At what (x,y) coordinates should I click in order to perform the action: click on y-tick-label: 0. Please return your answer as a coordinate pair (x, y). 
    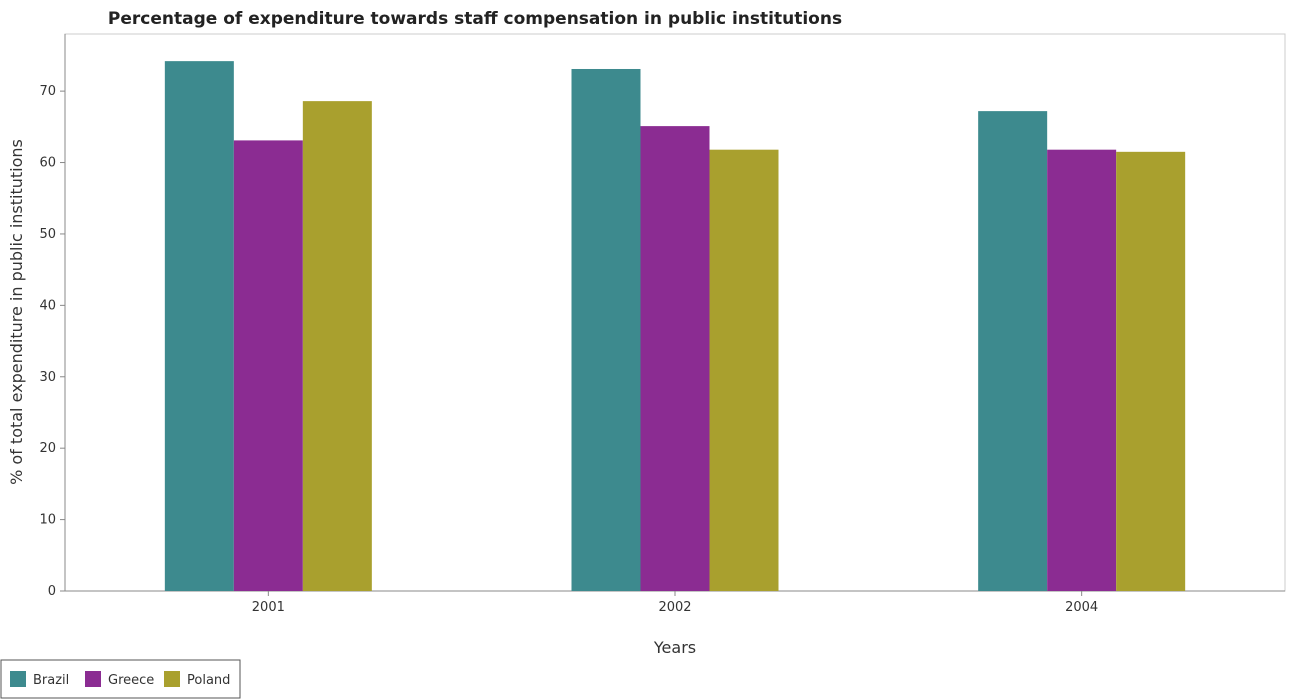
    Looking at the image, I should click on (52, 591).